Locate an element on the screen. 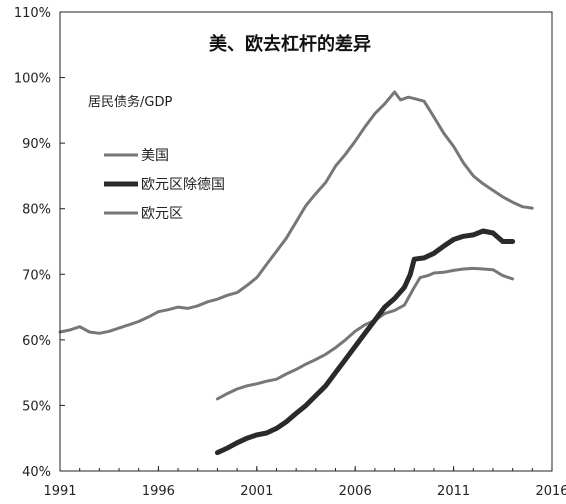 This screenshot has width=566, height=504. y-tick-label: 70% is located at coordinates (36, 275).